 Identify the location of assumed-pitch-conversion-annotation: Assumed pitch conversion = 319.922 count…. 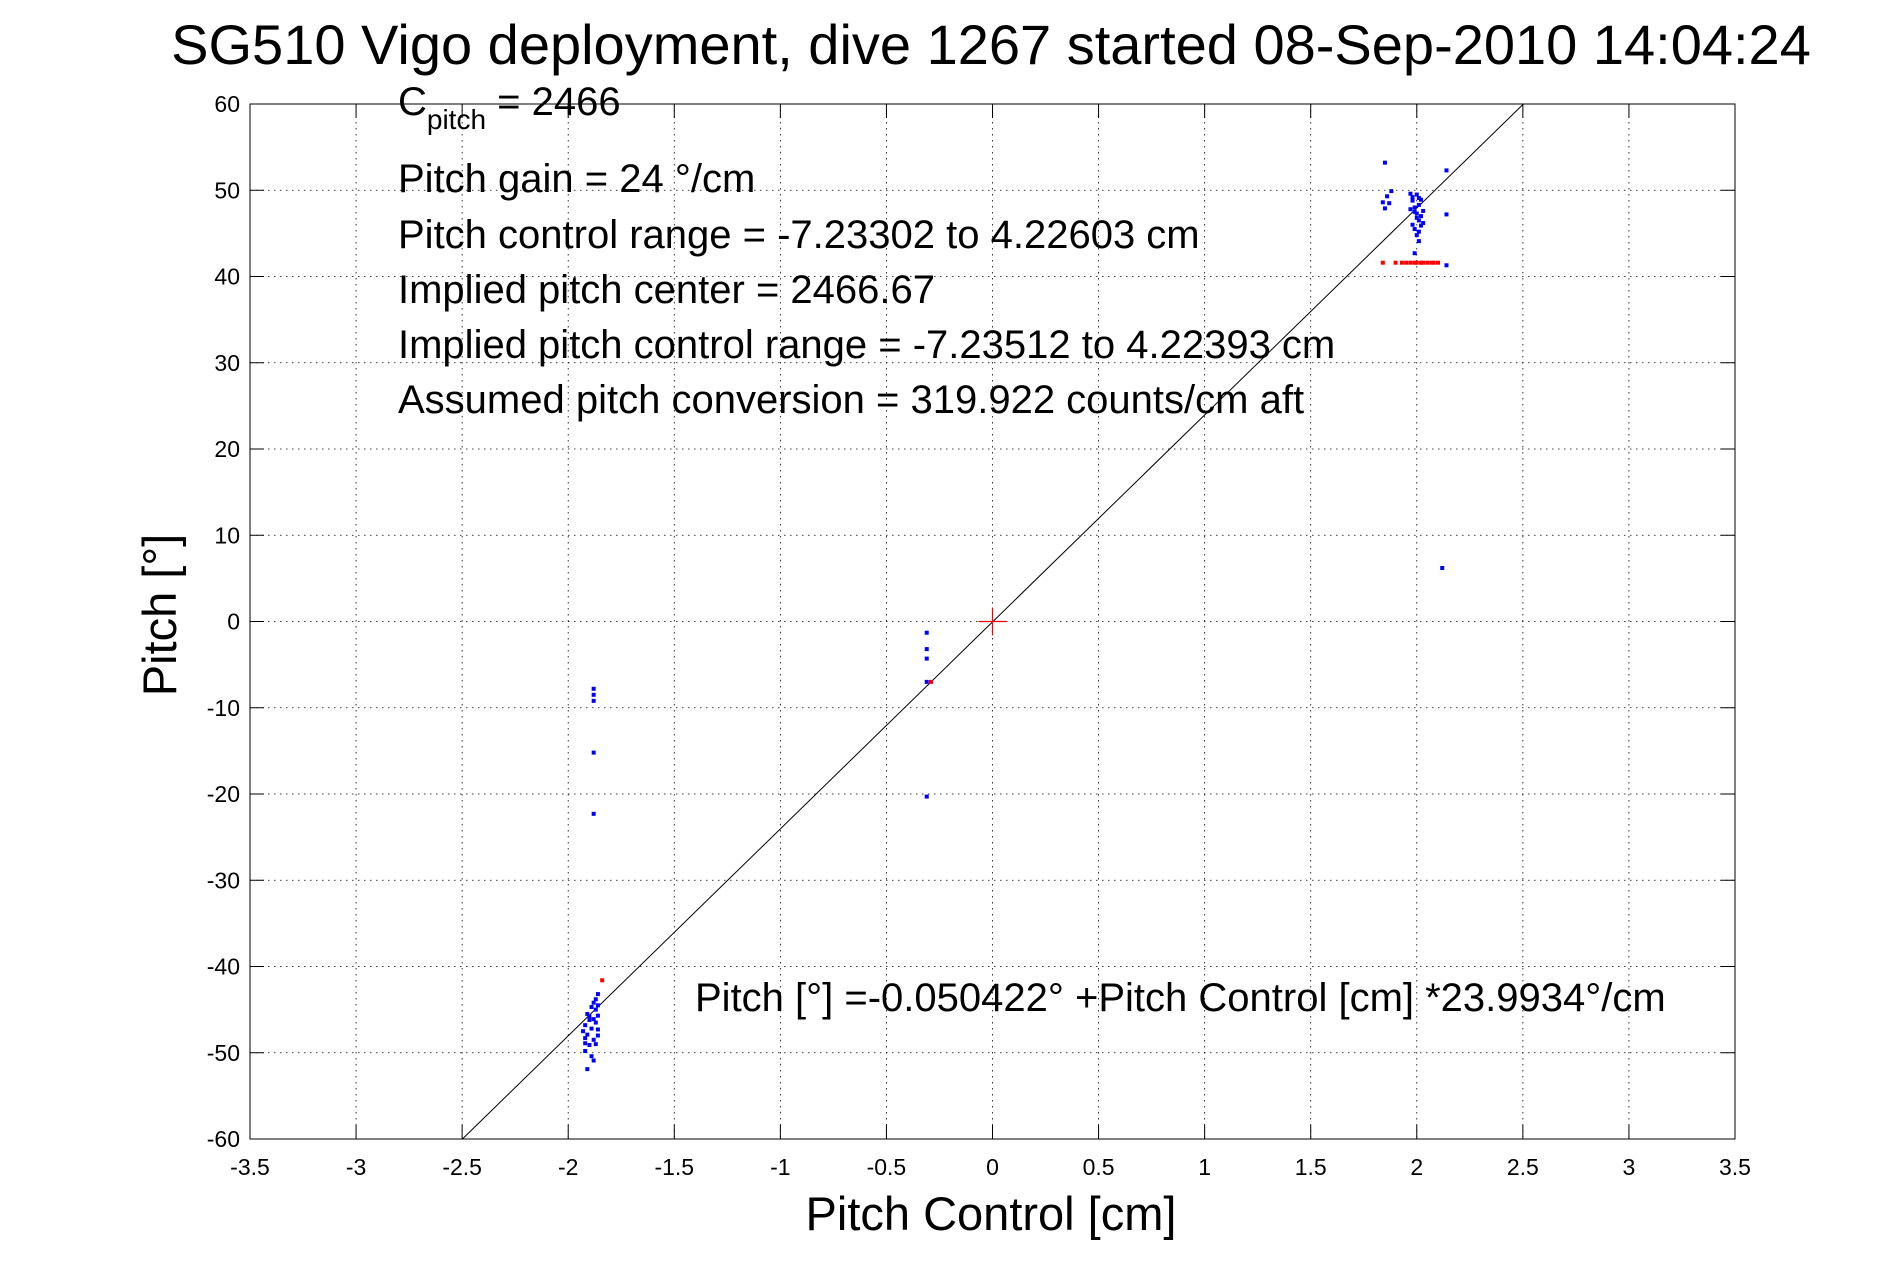
(851, 400).